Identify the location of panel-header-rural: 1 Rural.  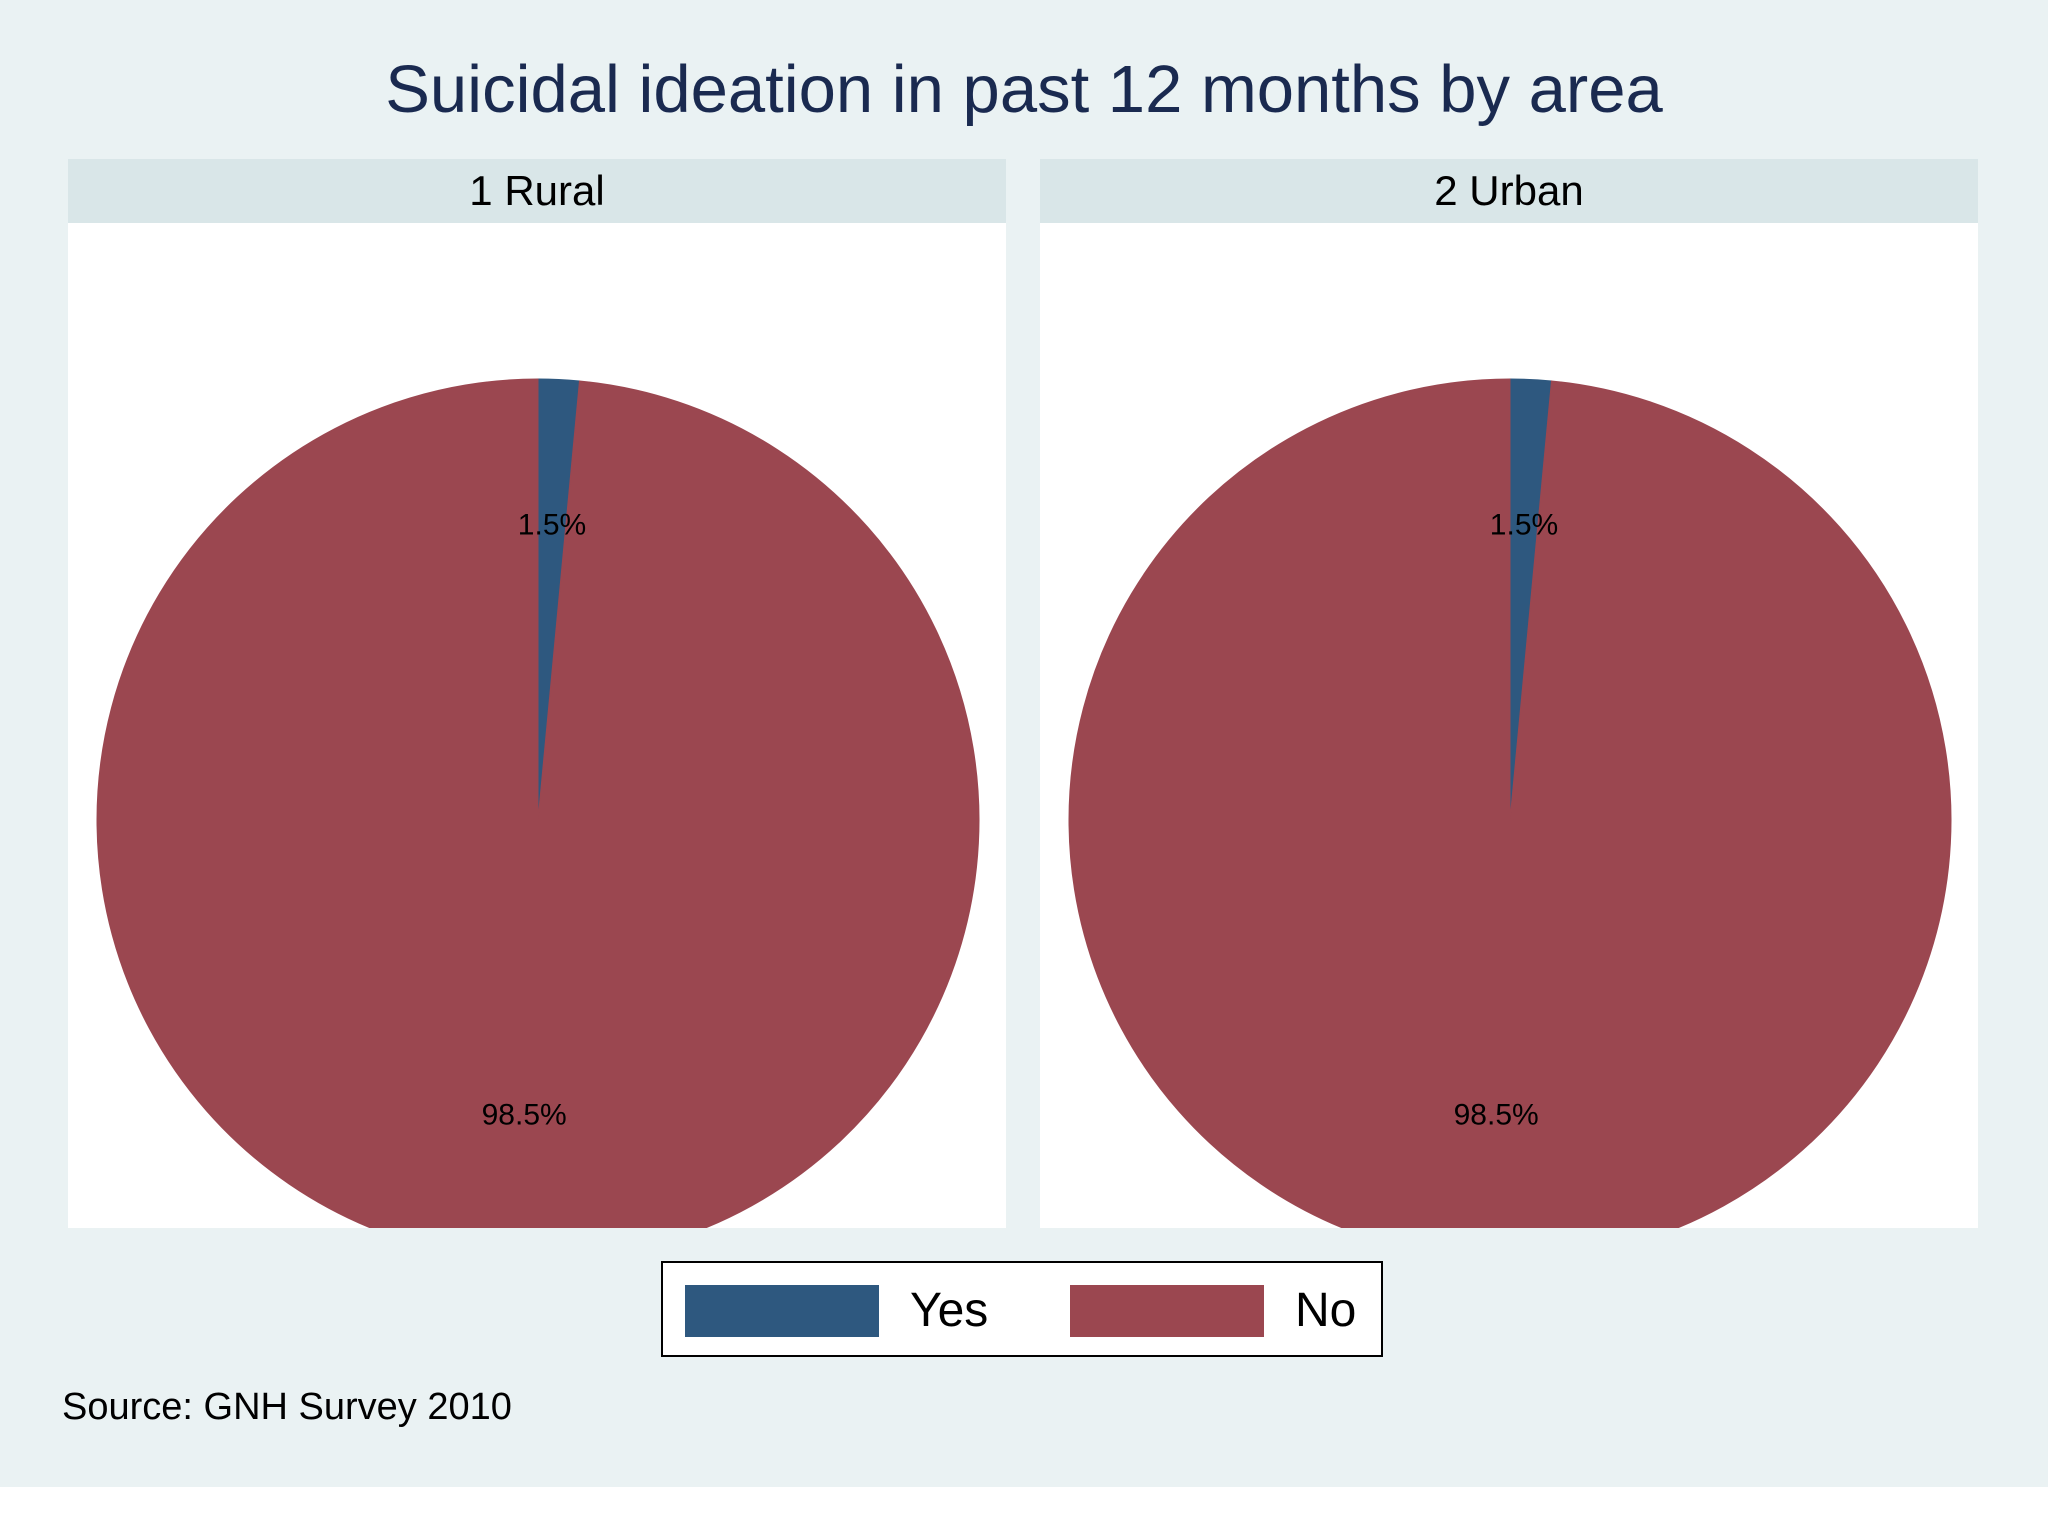
(537, 191).